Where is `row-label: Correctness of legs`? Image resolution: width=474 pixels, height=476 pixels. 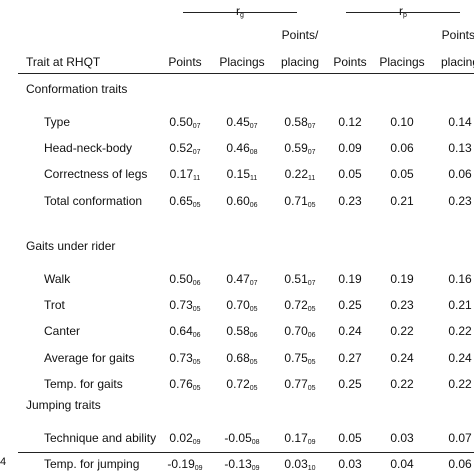
row-label: Correctness of legs is located at coordinates (96, 174).